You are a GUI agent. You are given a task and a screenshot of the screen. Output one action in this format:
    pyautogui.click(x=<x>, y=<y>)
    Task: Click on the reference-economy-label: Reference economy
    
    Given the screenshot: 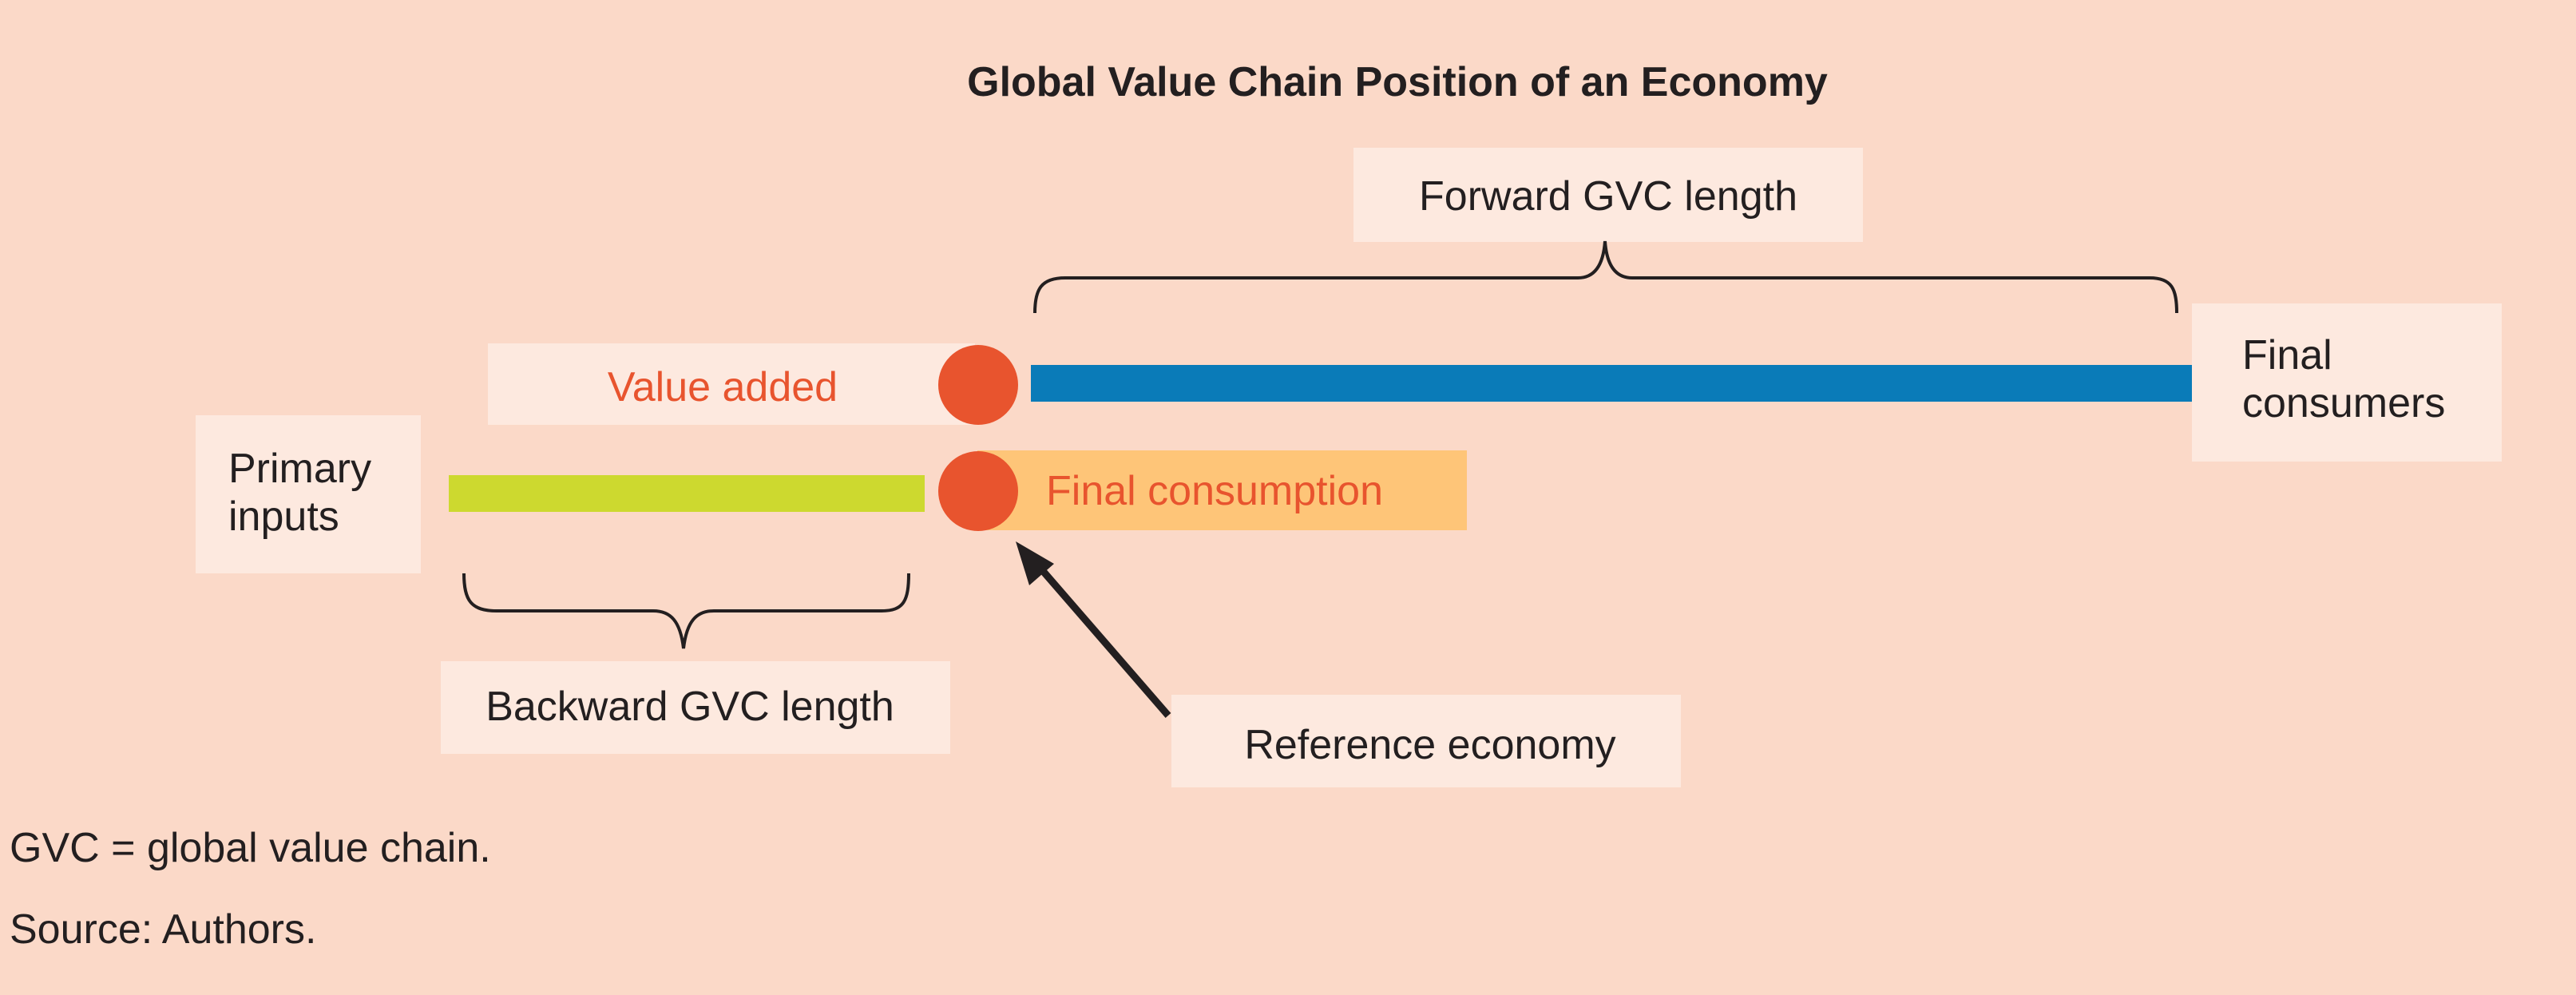 What is the action you would take?
    pyautogui.click(x=1430, y=745)
    